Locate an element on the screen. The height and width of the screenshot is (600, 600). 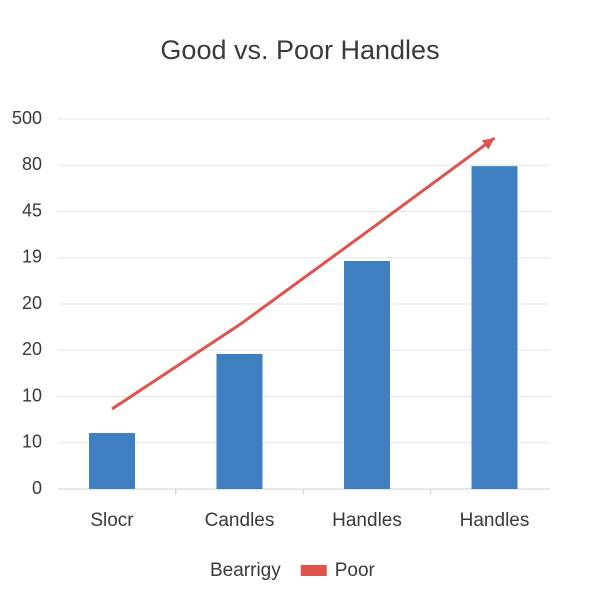
x-tick-label: Candles is located at coordinates (240, 520).